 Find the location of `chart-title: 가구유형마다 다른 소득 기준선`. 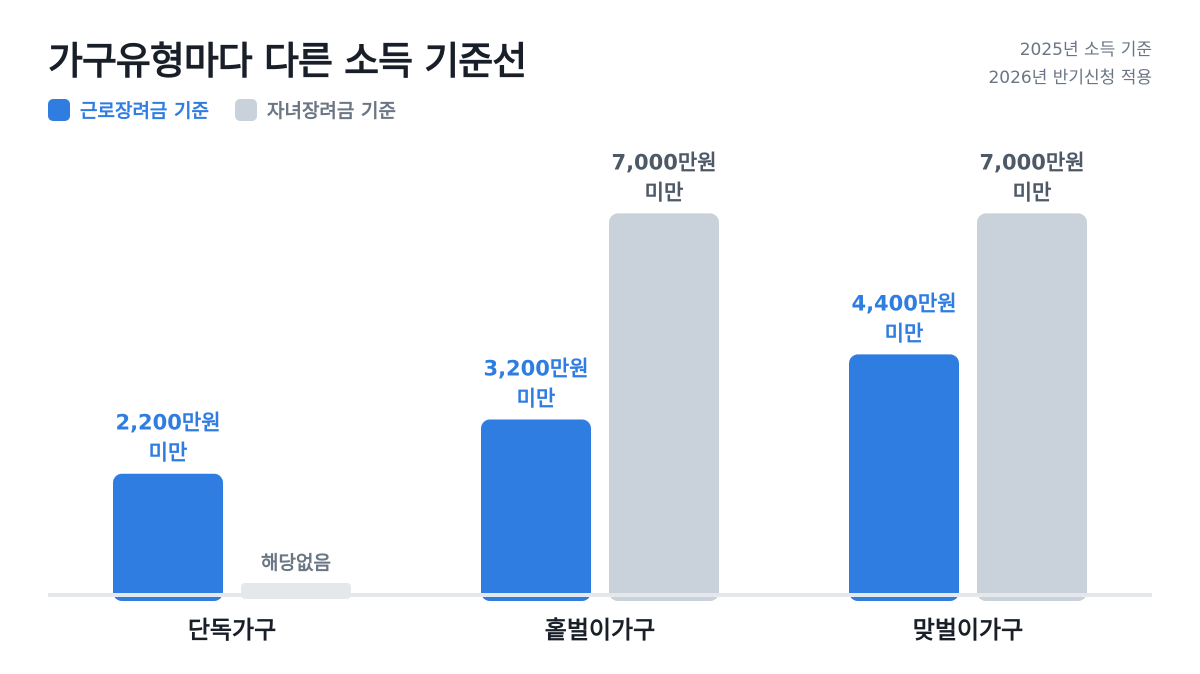

chart-title: 가구유형마다 다른 소득 기준선 is located at coordinates (287, 61).